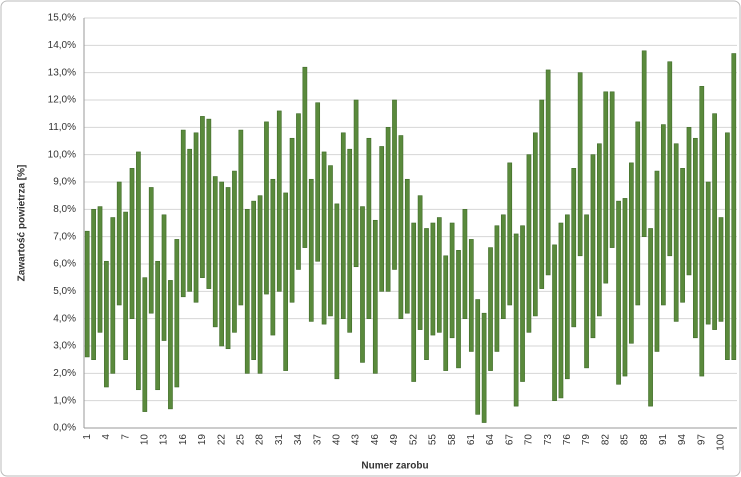  What do you see at coordinates (62, 18) in the screenshot?
I see `y-tick-label: 15,0%` at bounding box center [62, 18].